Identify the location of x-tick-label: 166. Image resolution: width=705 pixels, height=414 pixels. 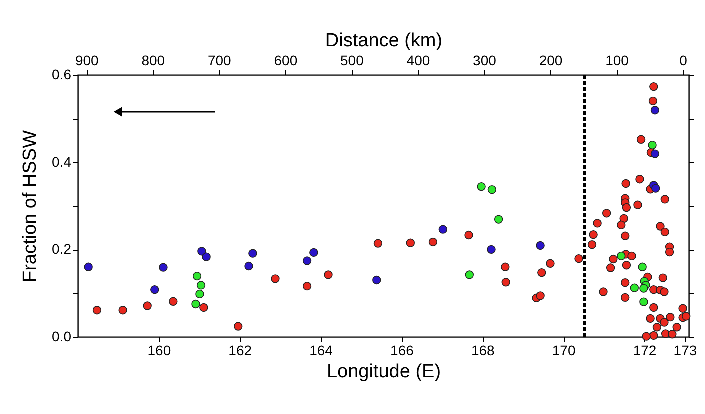
(402, 350).